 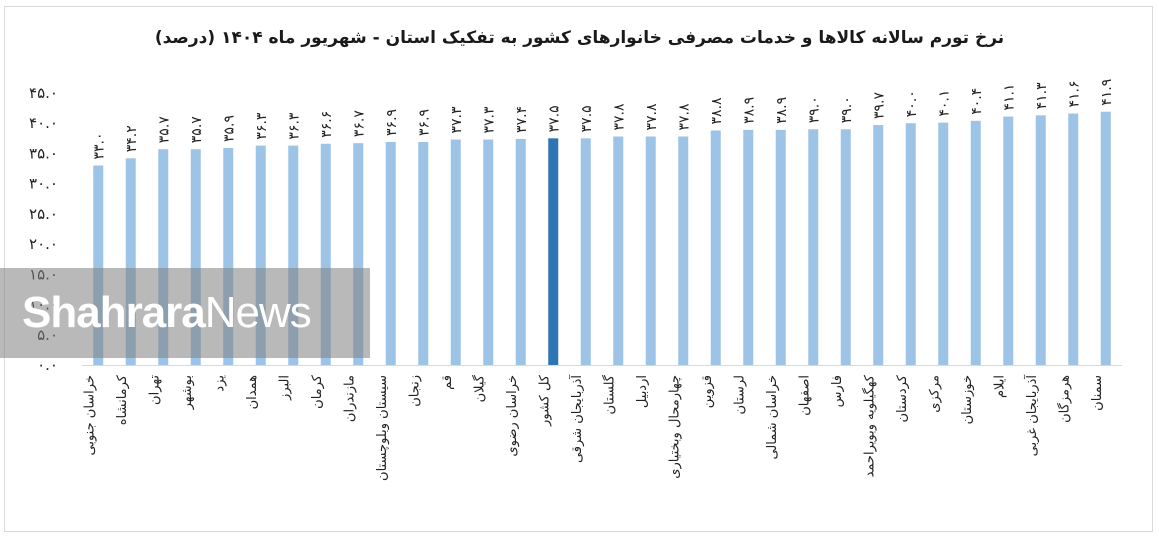 I want to click on data-label: ۴۱.۹, so click(x=1107, y=92).